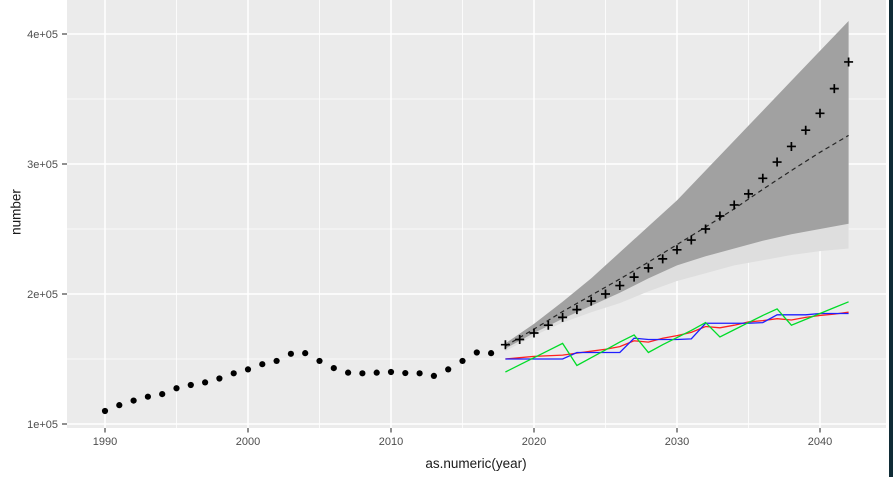  Describe the element at coordinates (105, 442) in the screenshot. I see `x-tick-label: 1990` at that location.